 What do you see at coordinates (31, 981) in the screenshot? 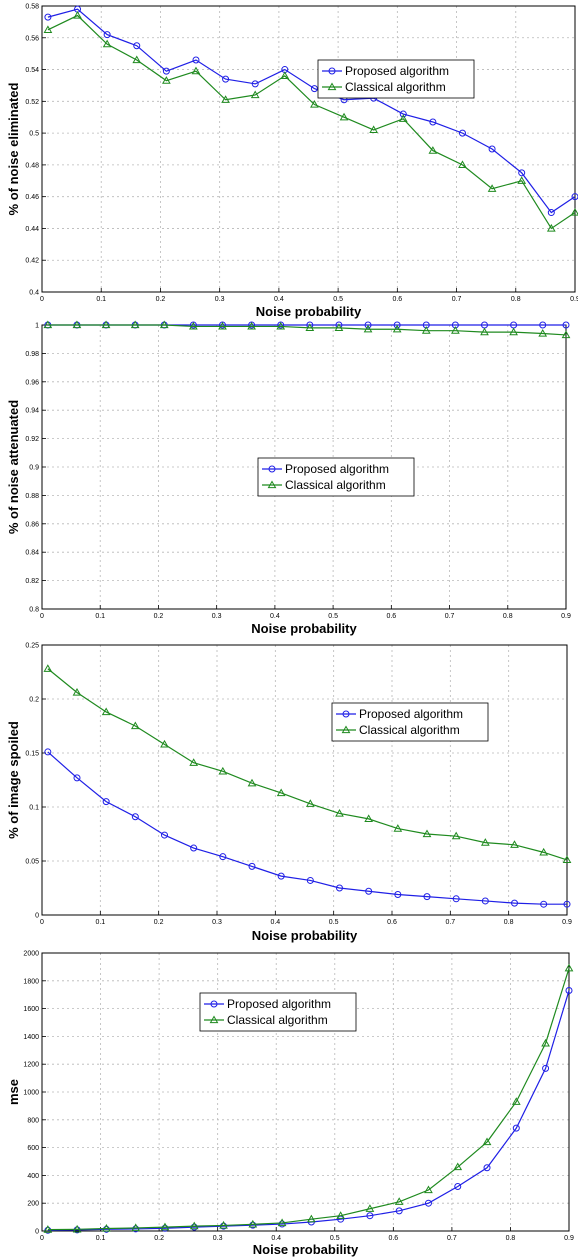
I see `y-tick-label: 1800` at bounding box center [31, 981].